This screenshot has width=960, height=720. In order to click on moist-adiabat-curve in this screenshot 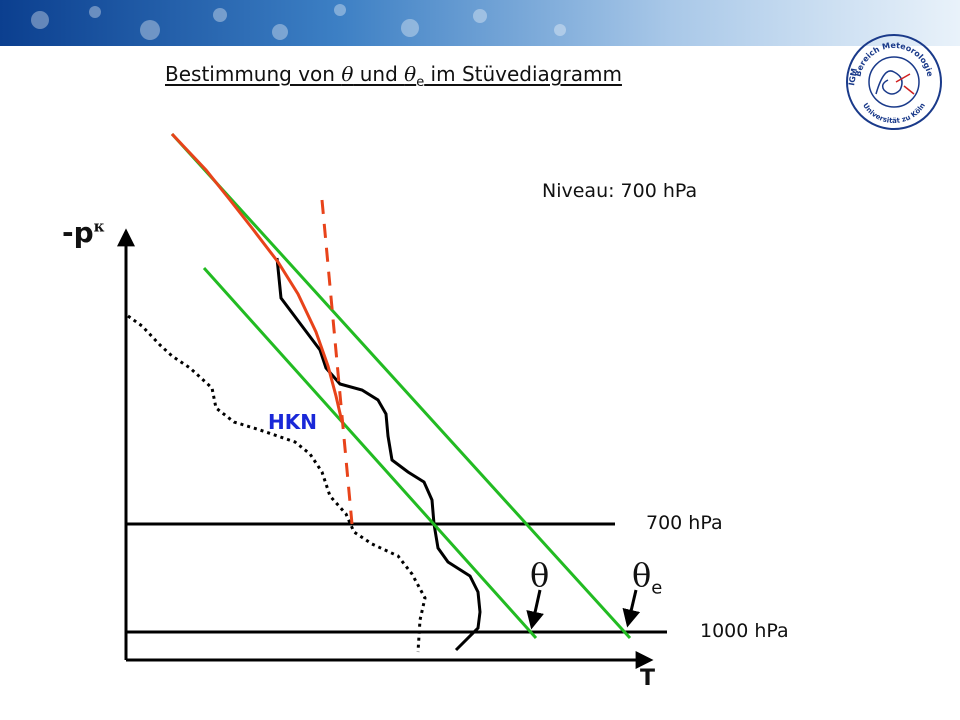, I will do `click(257, 277)`.